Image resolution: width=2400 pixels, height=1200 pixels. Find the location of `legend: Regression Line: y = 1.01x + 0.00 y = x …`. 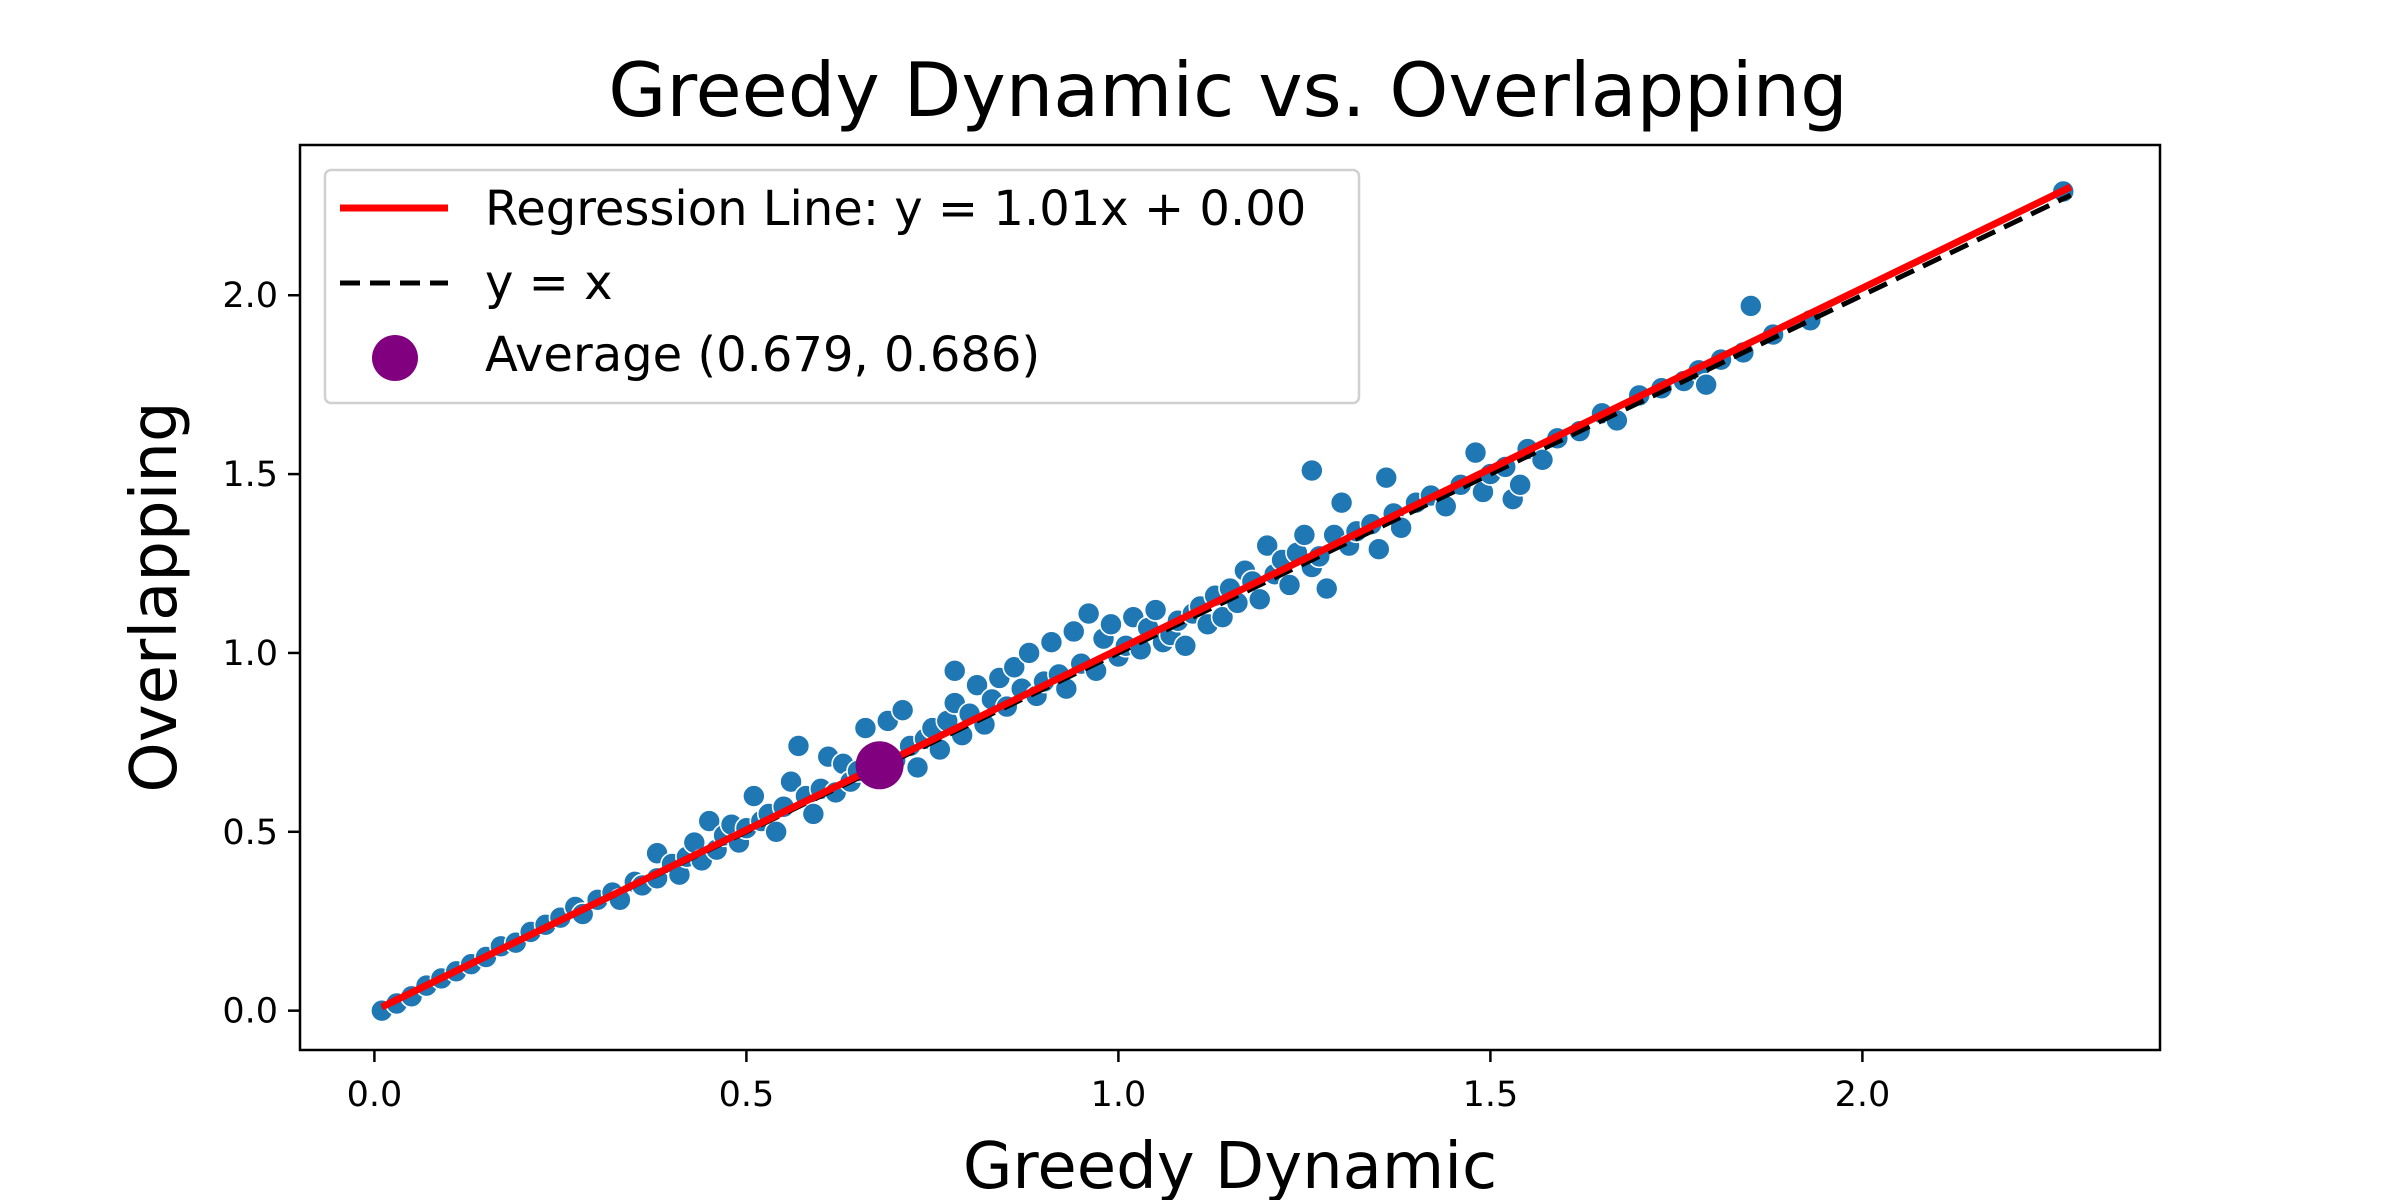

legend: Regression Line: y = 1.01x + 0.00 y = x … is located at coordinates (842, 286).